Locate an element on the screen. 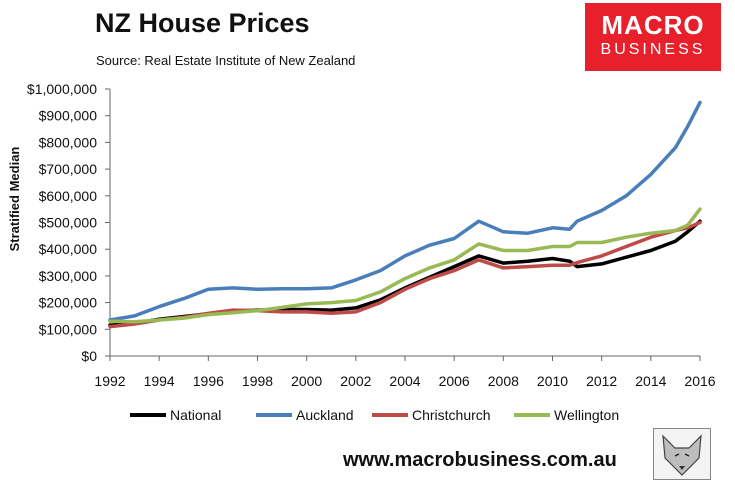 This screenshot has width=735, height=492. x-tick-label: 2012 is located at coordinates (601, 381).